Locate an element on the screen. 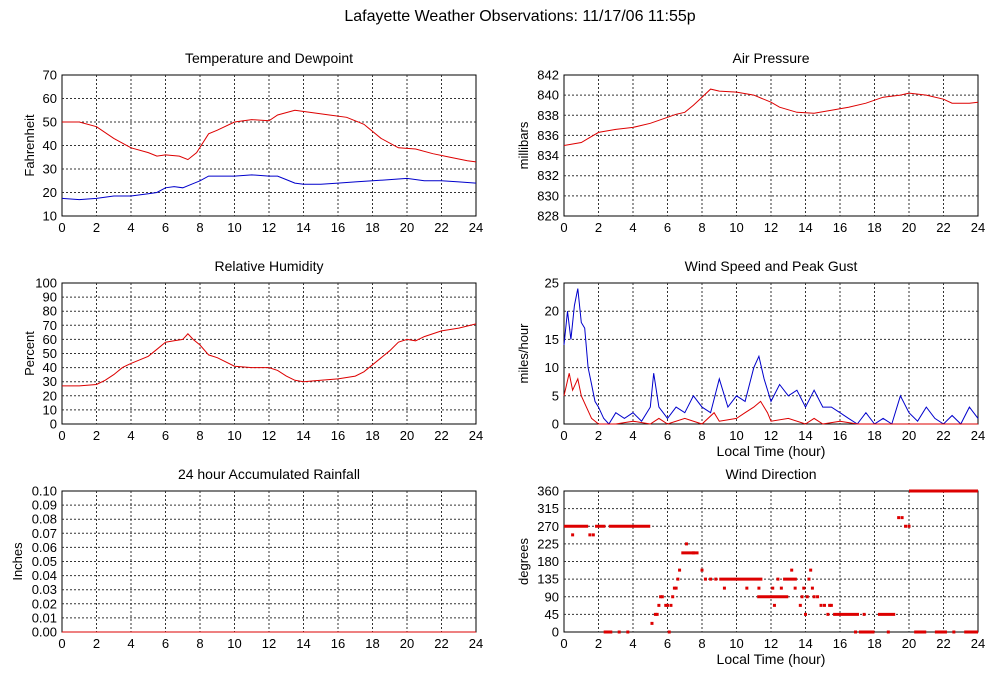 The height and width of the screenshot is (680, 1000). y-tick-label: 842 is located at coordinates (548, 75).